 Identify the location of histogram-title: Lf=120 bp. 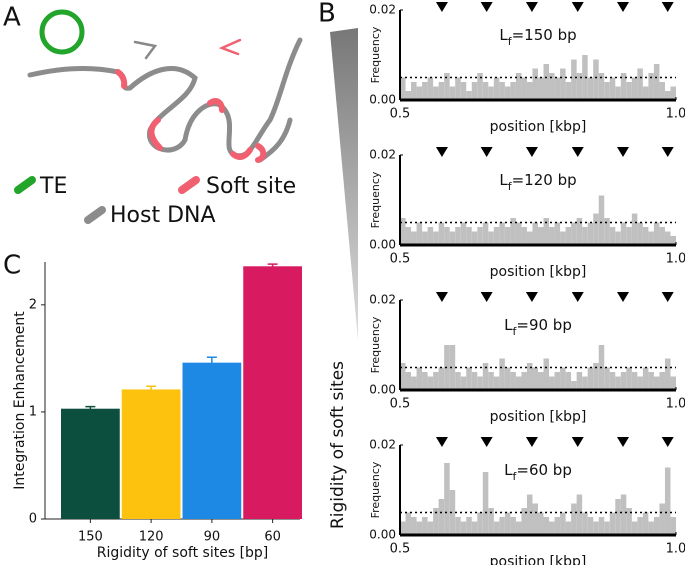
(537, 182).